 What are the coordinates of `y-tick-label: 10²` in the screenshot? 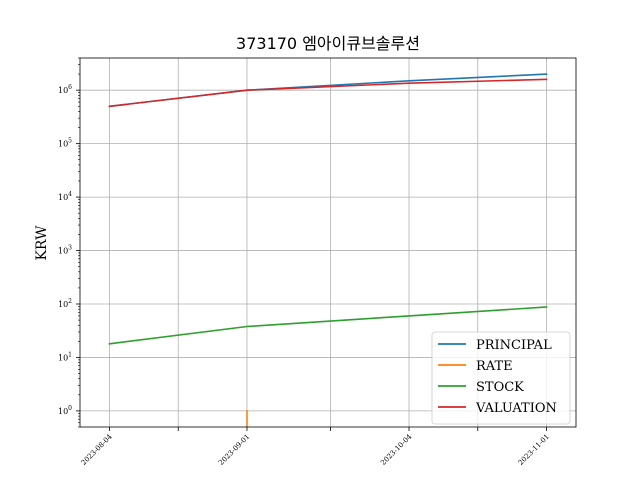 It's located at (65, 303).